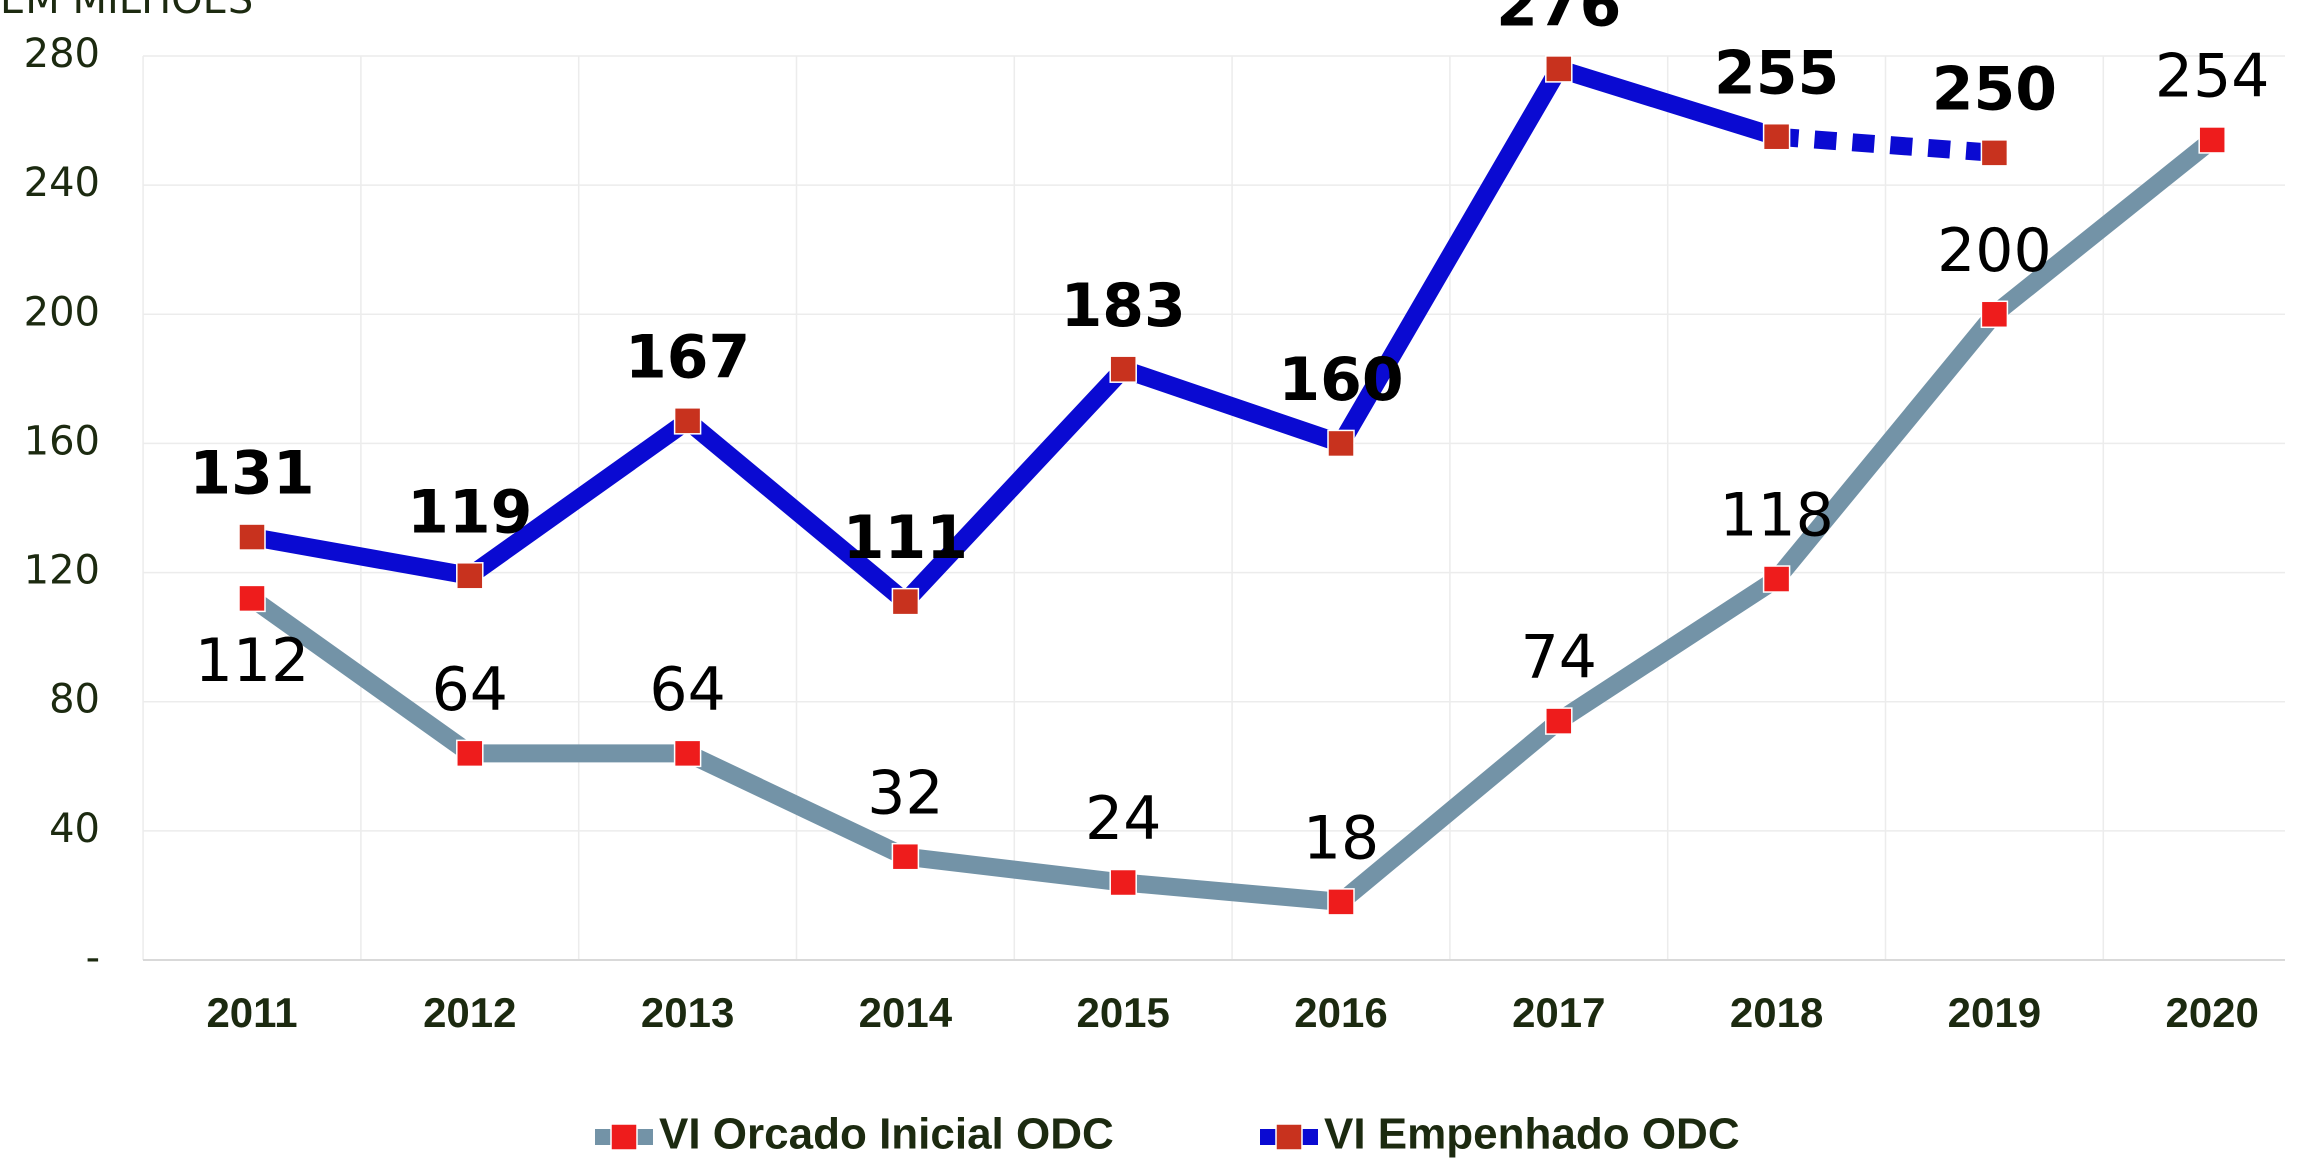  What do you see at coordinates (62, 54) in the screenshot?
I see `y-tick-label: 280` at bounding box center [62, 54].